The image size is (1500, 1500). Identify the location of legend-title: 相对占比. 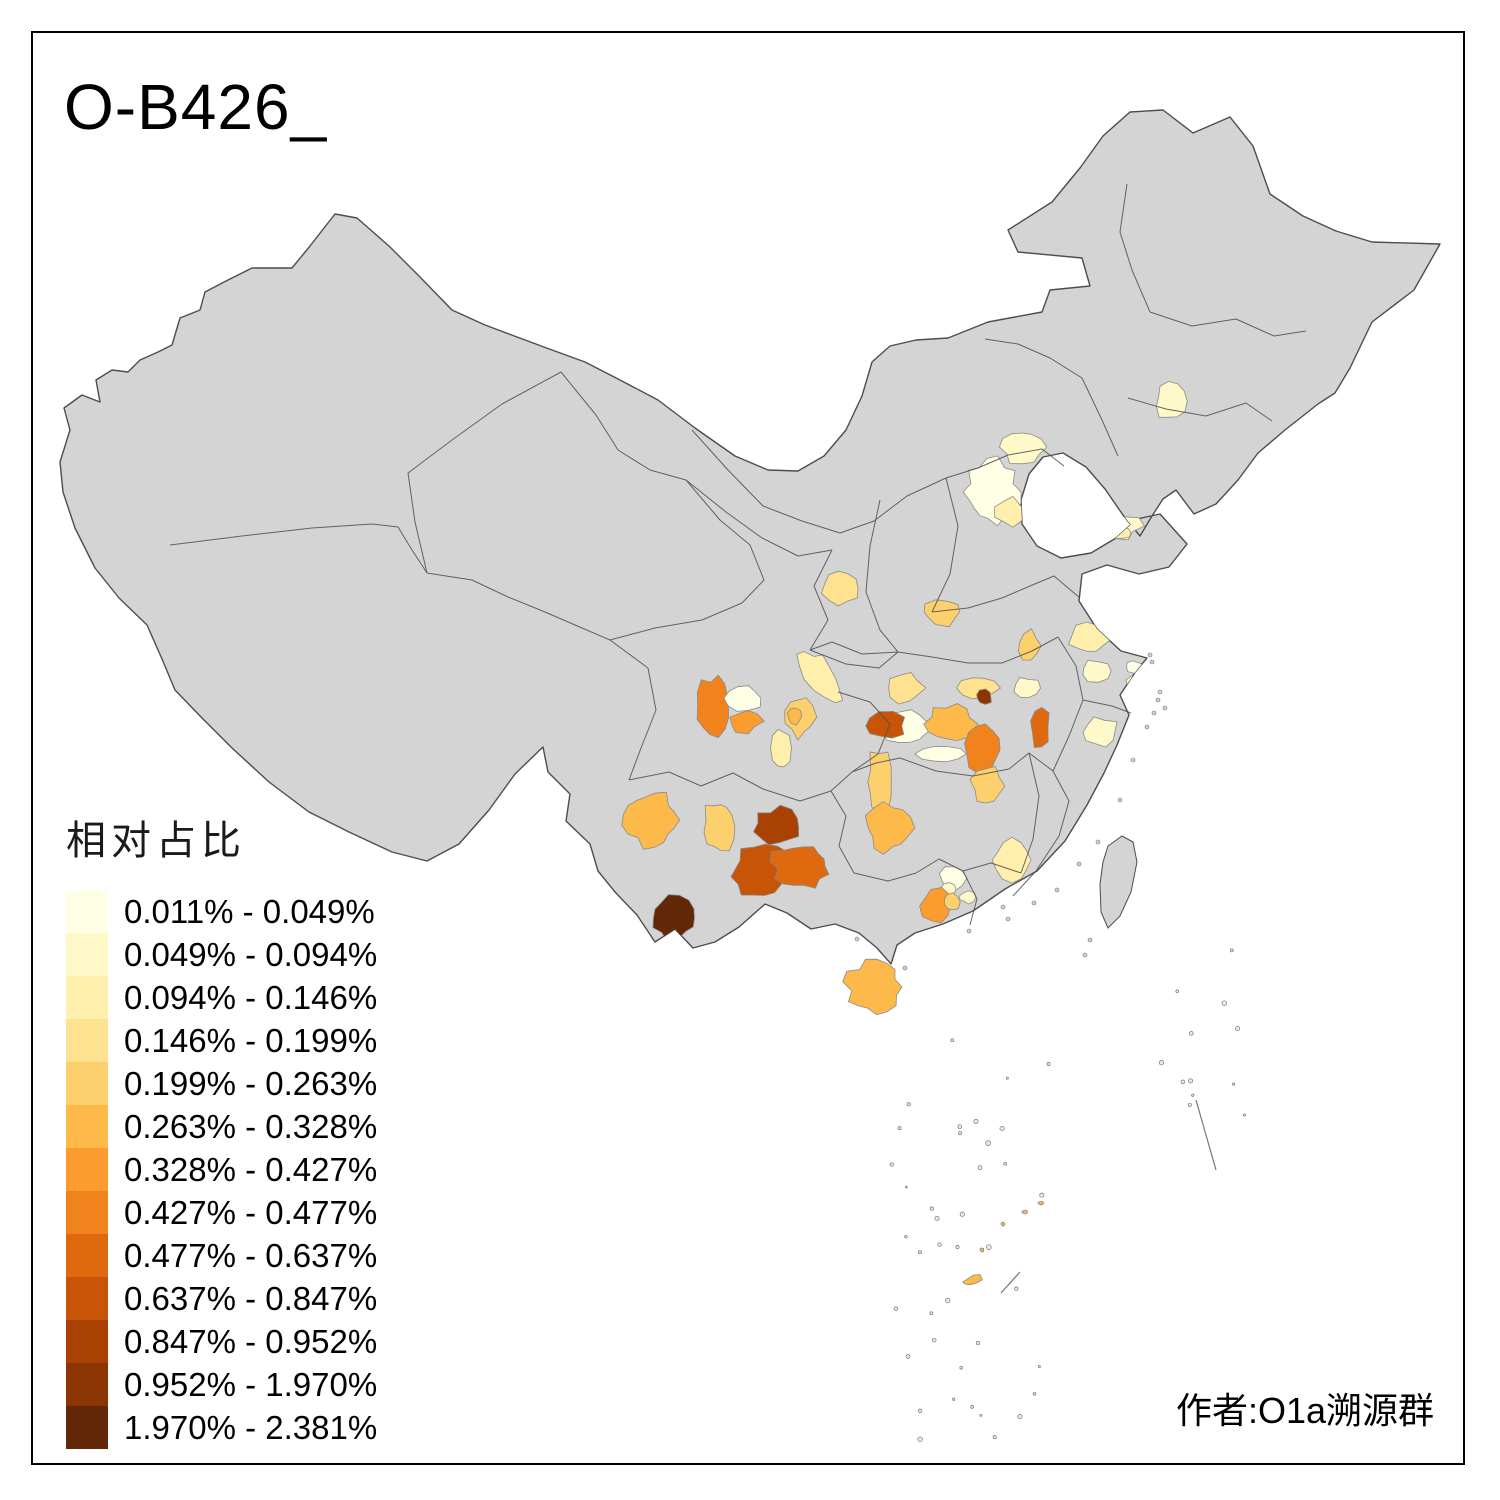
(156, 841).